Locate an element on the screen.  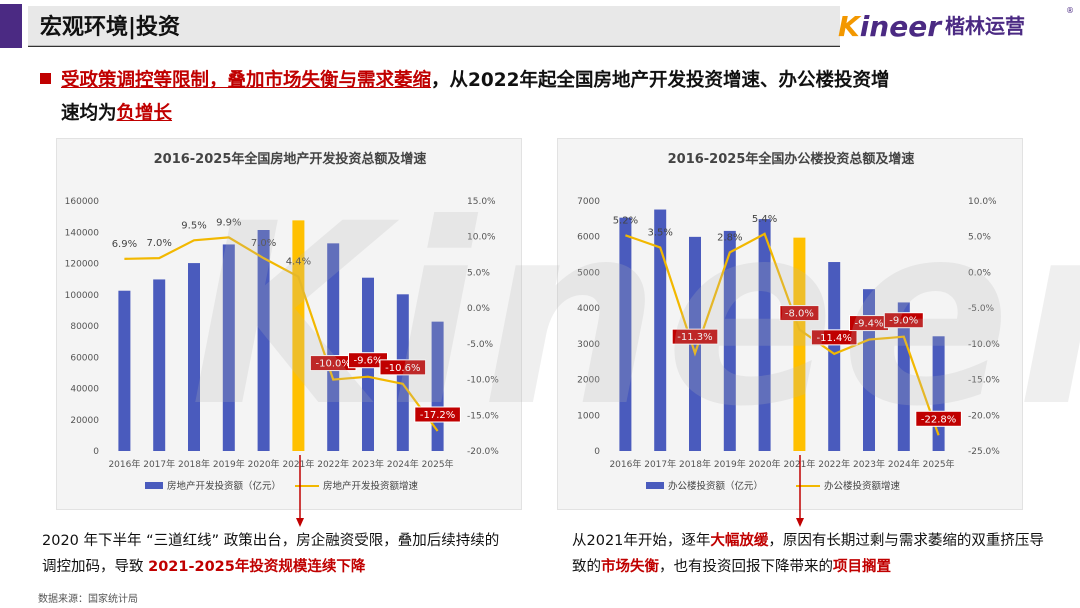
y-left-tick-label: 5000 is located at coordinates (588, 273).